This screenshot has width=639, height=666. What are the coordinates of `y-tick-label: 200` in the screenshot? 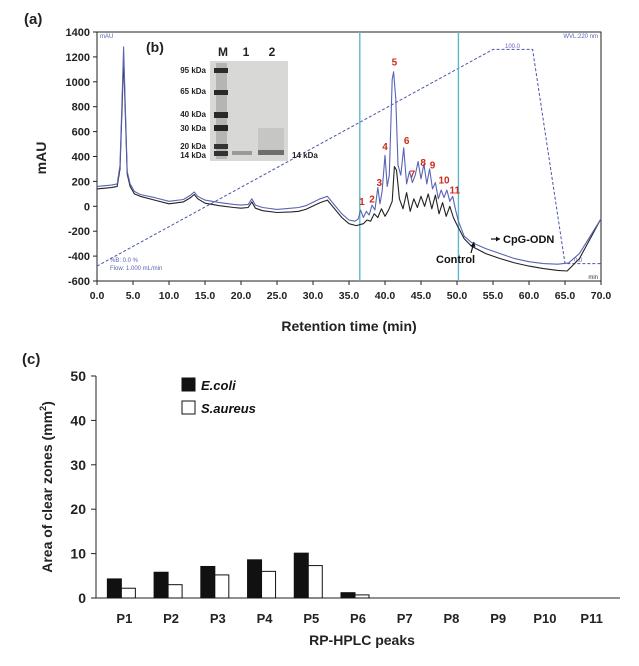 It's located at (81, 182).